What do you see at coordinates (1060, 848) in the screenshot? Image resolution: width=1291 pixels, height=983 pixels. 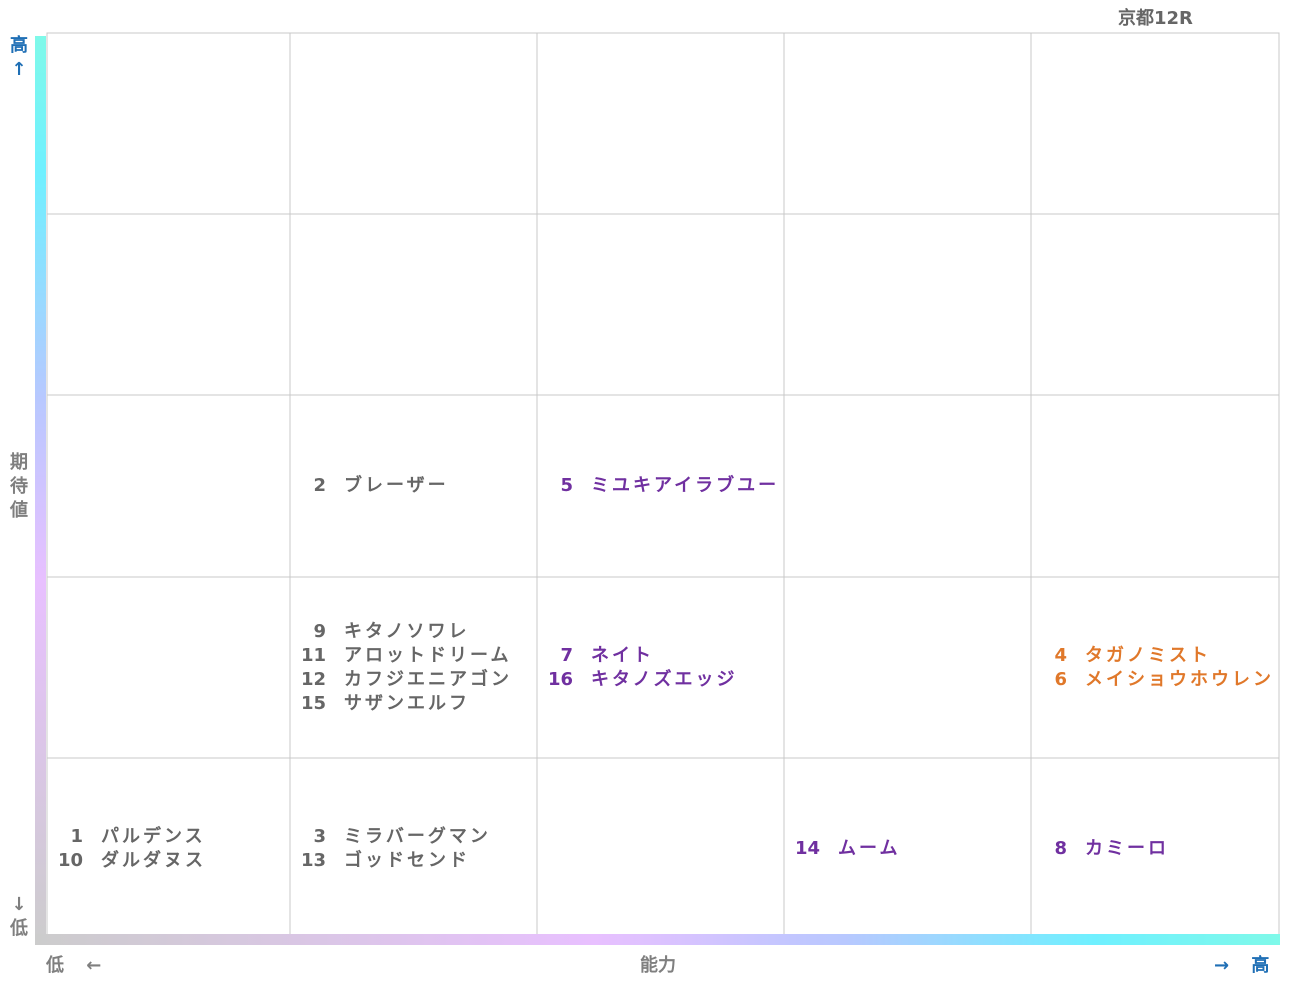 I see `horse-number: 8` at bounding box center [1060, 848].